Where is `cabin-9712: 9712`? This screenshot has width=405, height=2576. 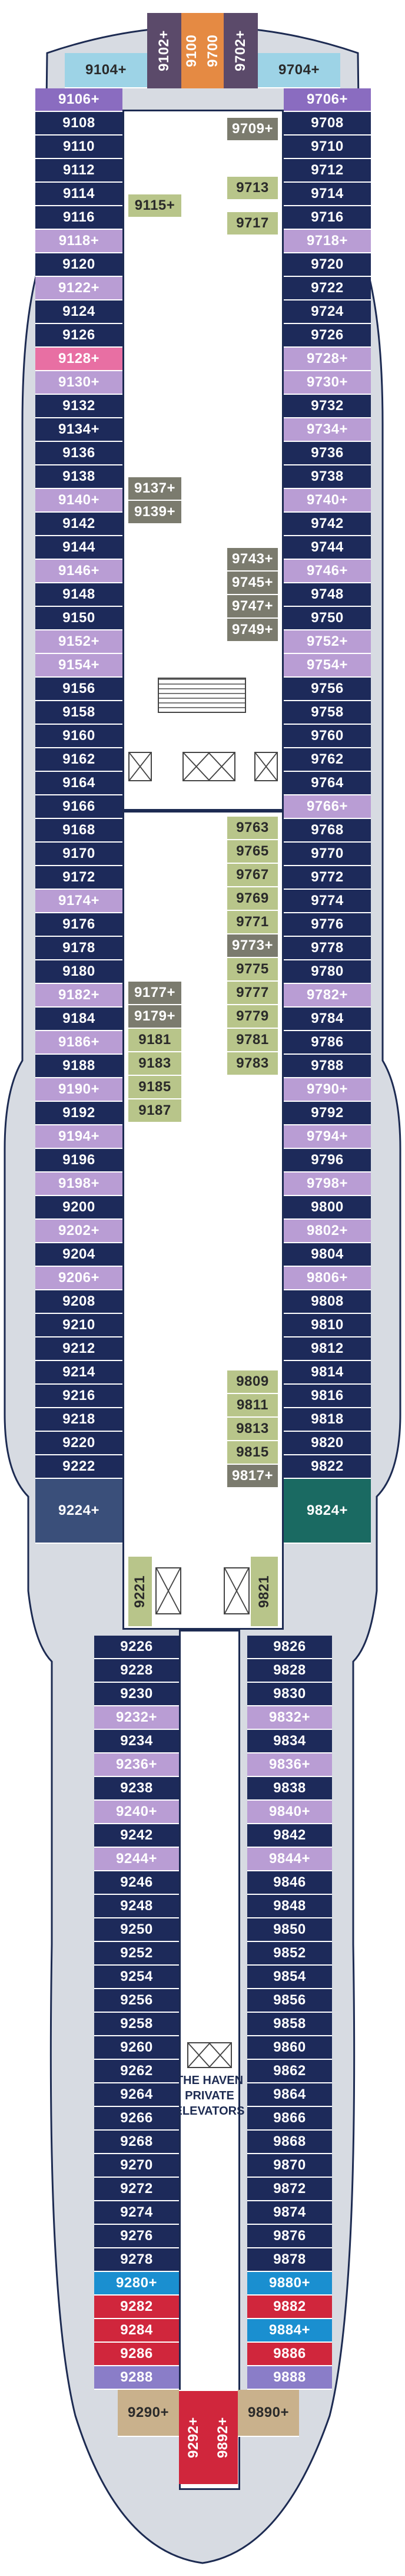
cabin-9712: 9712 is located at coordinates (328, 171).